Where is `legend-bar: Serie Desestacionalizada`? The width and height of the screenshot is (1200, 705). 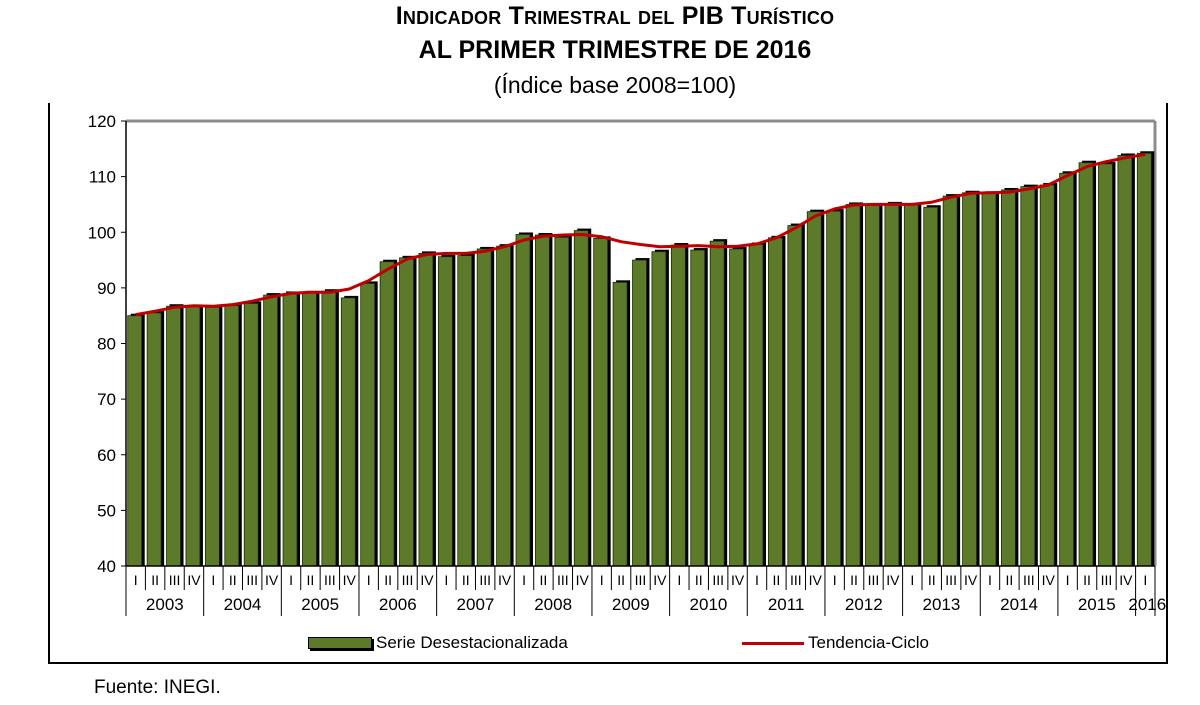
legend-bar: Serie Desestacionalizada is located at coordinates (438, 643).